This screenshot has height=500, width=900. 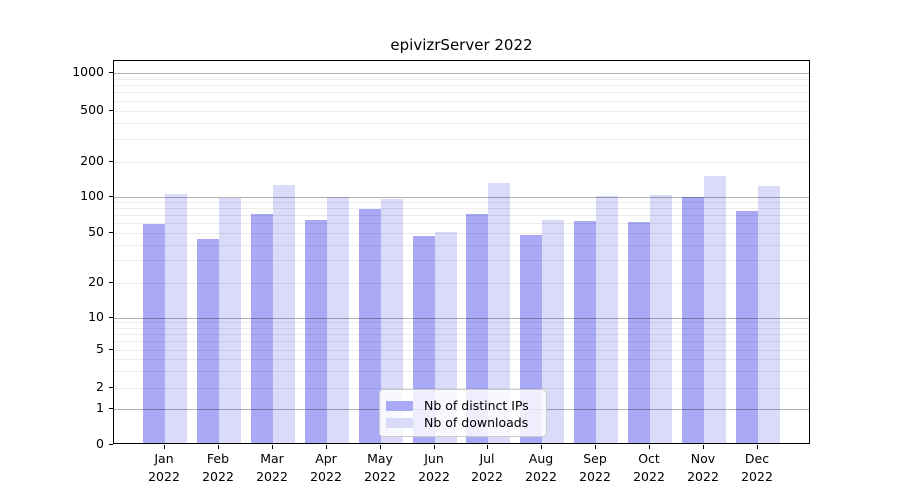 I want to click on legend: Nb of distinct IPs Nb of downloads, so click(x=463, y=413).